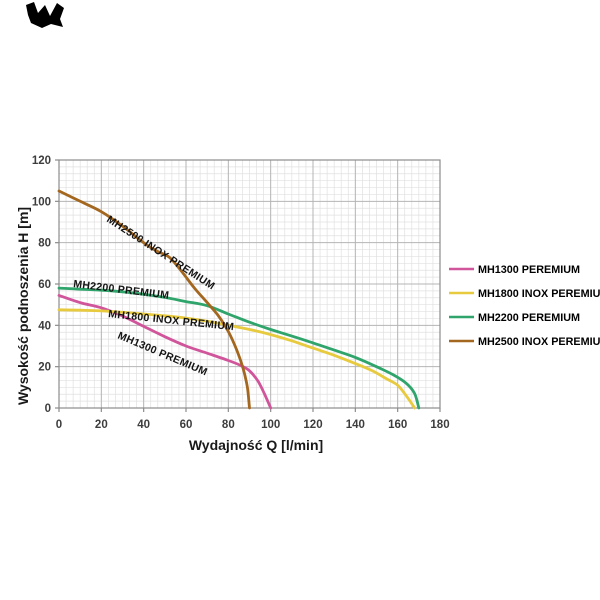 The height and width of the screenshot is (600, 600). I want to click on y-tick-label: 80, so click(44, 244).